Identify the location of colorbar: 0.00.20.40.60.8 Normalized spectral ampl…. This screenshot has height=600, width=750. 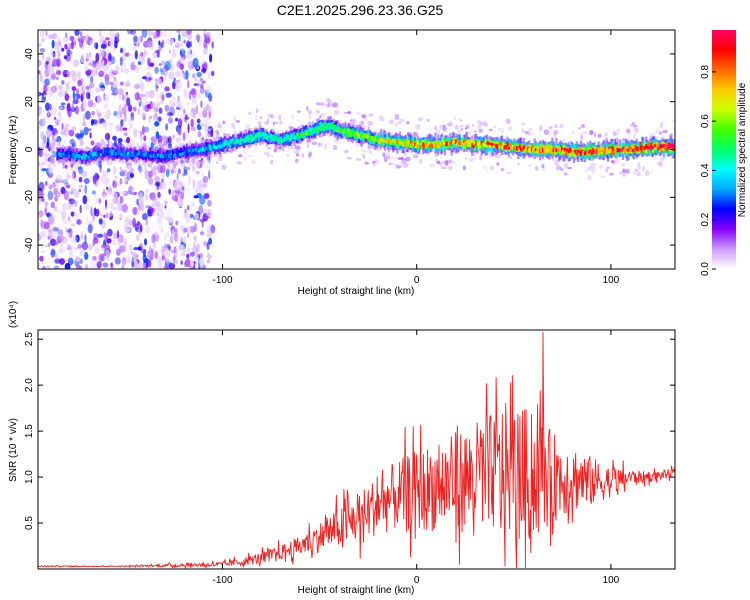
(724, 153).